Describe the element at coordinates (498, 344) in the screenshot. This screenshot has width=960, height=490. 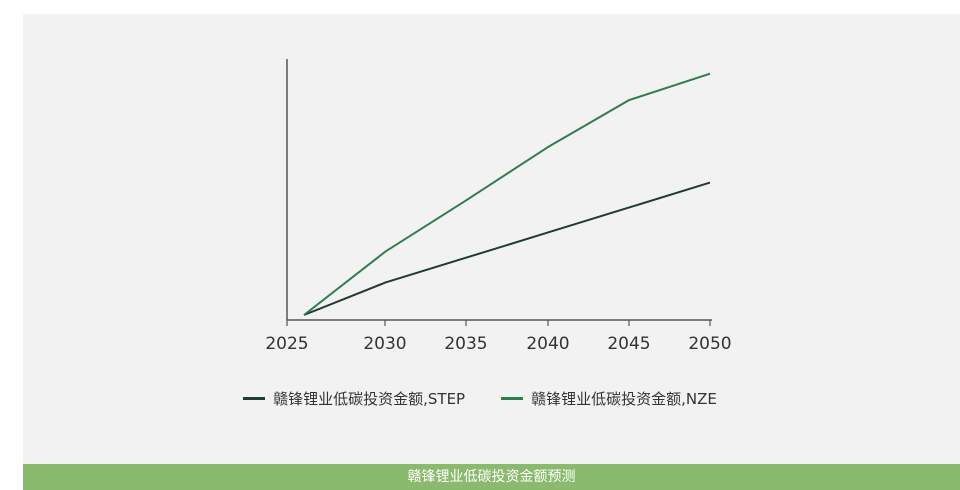
I see `chart-x-tick-labels: 2025 2030 2035 2040 2045 2050` at that location.